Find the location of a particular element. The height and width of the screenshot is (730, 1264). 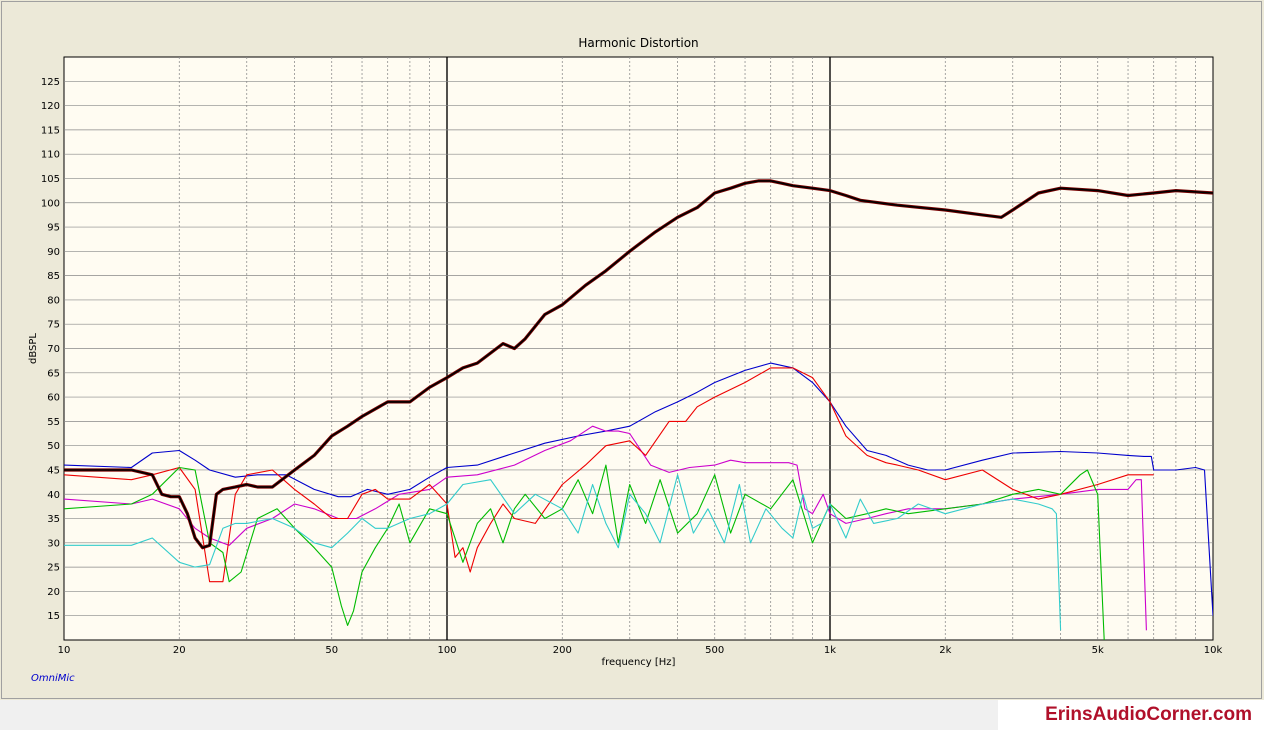

y-tick-label: 20 is located at coordinates (53, 592).